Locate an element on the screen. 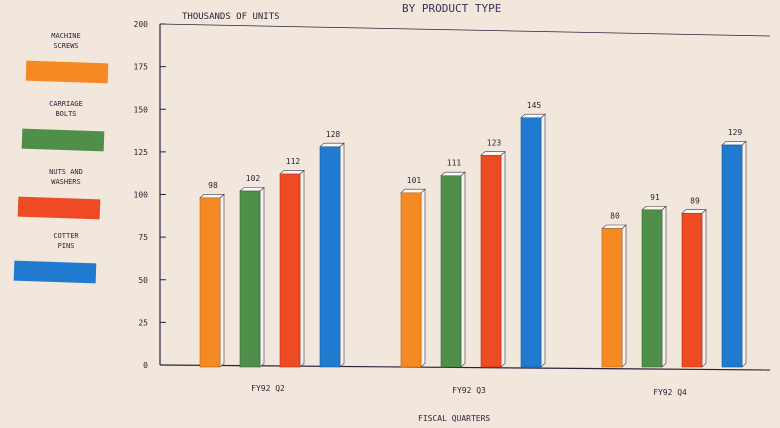  y-tick-label: 0 is located at coordinates (145, 365).